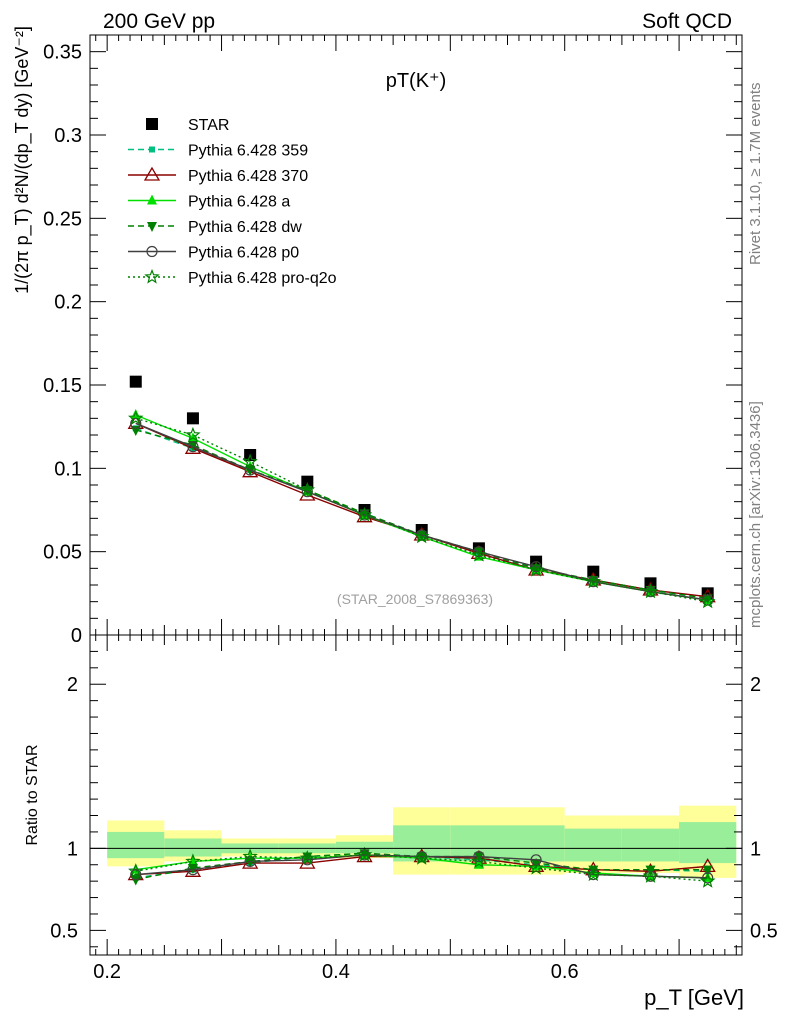 This screenshot has height=1024, width=786. Describe the element at coordinates (72, 685) in the screenshot. I see `ratio-y-tick-label: 2` at that location.